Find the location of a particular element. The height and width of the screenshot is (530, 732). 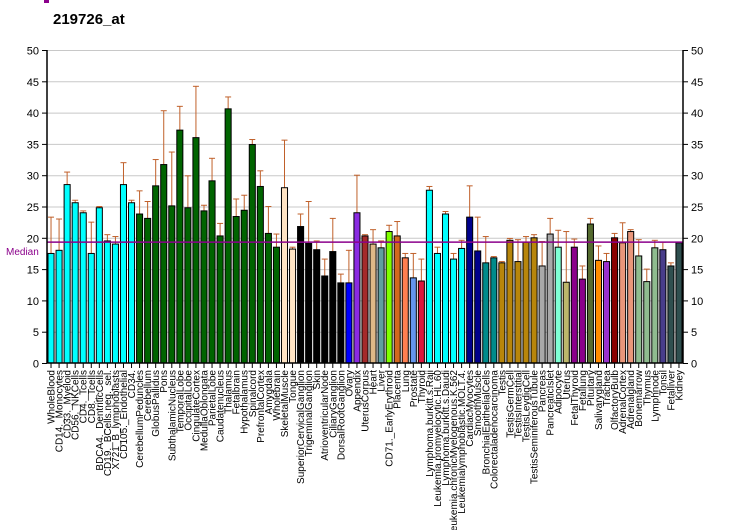

x-tick-label: CD4._Tcells is located at coordinates (84, 396).